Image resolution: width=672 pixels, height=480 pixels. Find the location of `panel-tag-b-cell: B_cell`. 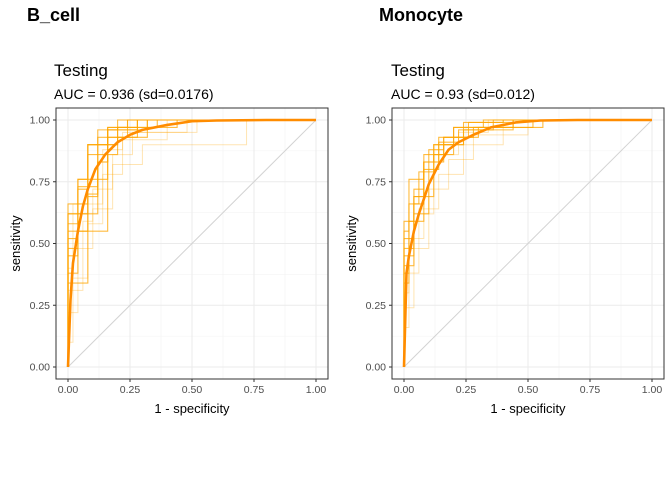

panel-tag-b-cell: B_cell is located at coordinates (54, 15).